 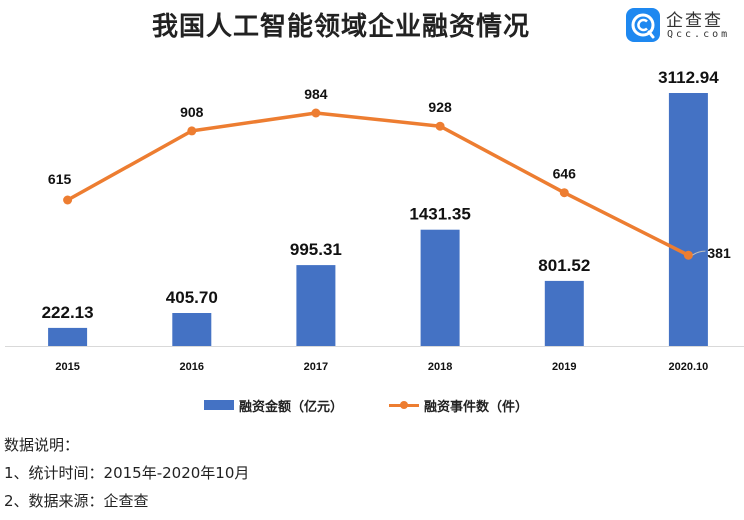 What do you see at coordinates (60, 179) in the screenshot?
I see `line-value-label: 615` at bounding box center [60, 179].